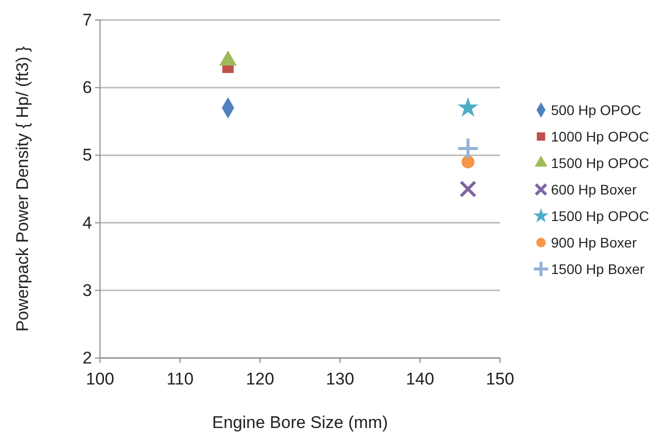 This screenshot has height=442, width=660. Describe the element at coordinates (594, 189) in the screenshot. I see `legend-label: 600 Hp Boxer` at that location.